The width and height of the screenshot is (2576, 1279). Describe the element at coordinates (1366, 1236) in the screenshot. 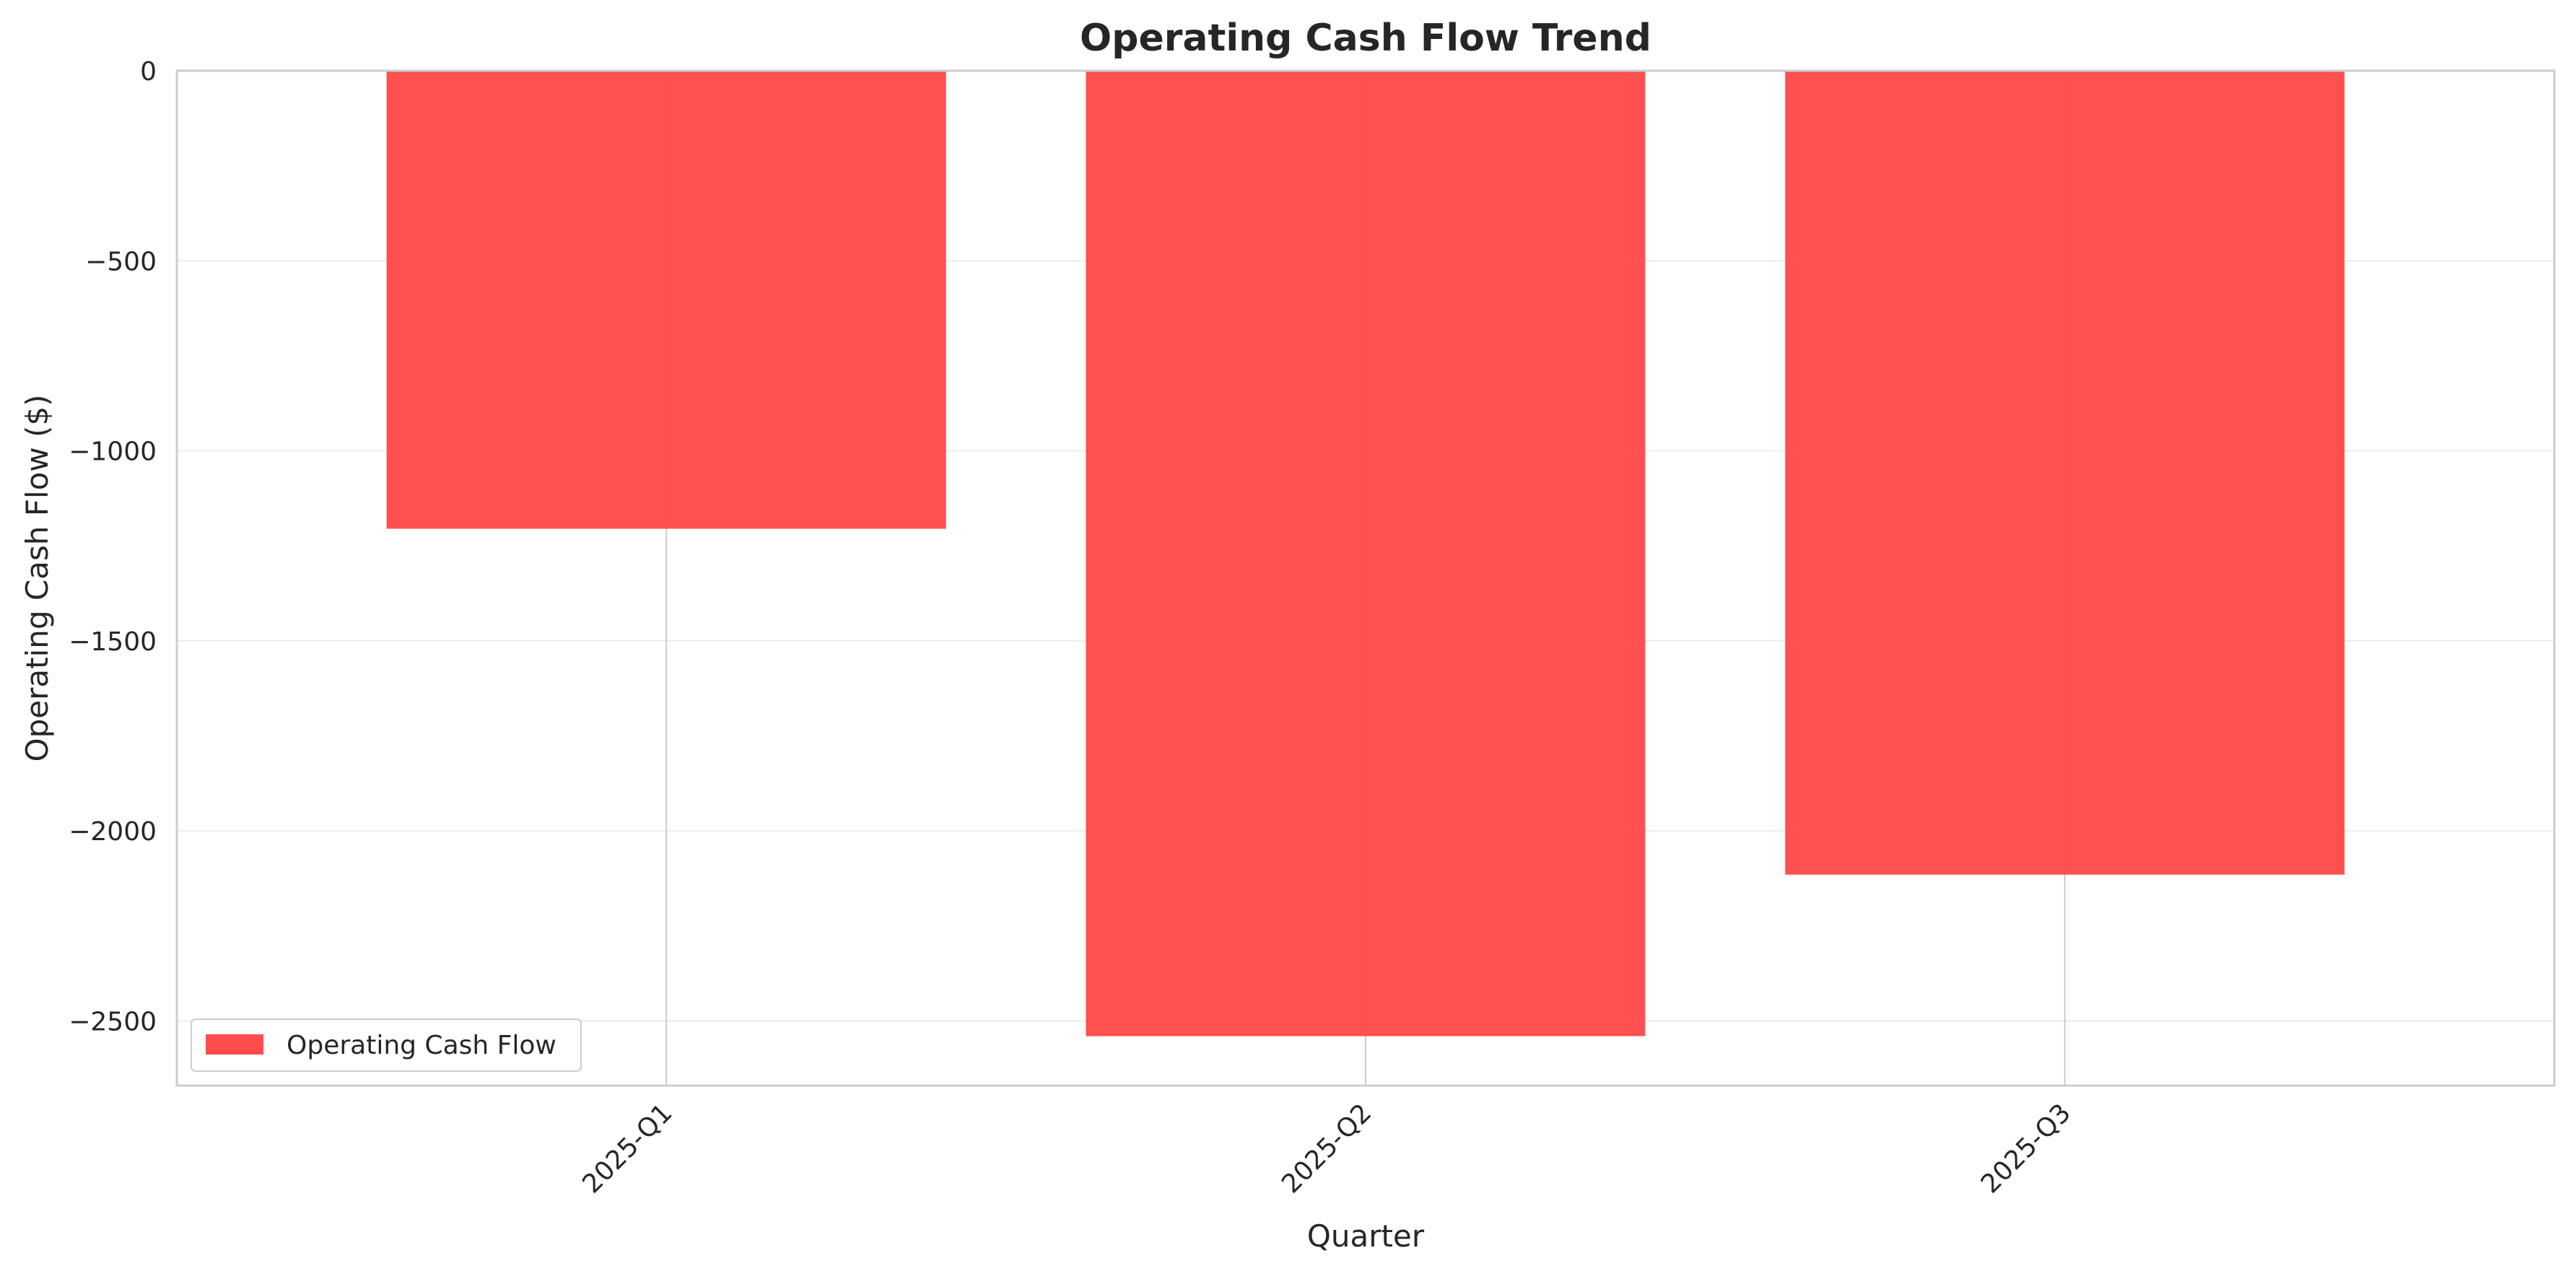

I see `x-axis-label: Quarter` at that location.